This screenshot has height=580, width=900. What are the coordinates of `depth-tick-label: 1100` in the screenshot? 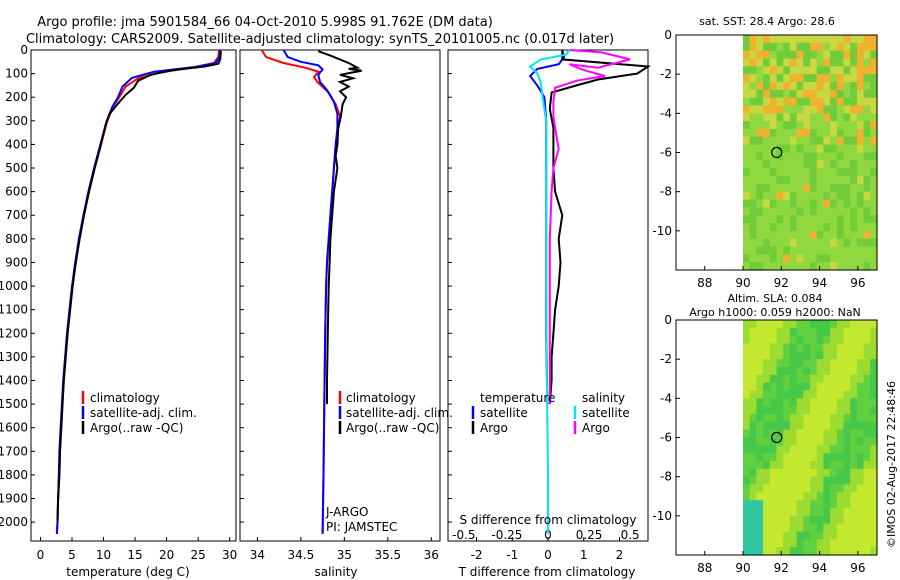 It's located at (14, 310).